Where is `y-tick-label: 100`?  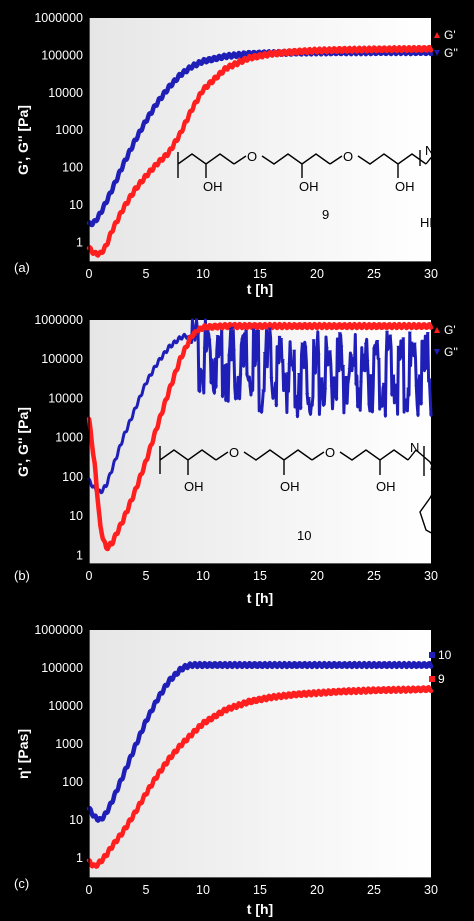
y-tick-label: 100 is located at coordinates (72, 168).